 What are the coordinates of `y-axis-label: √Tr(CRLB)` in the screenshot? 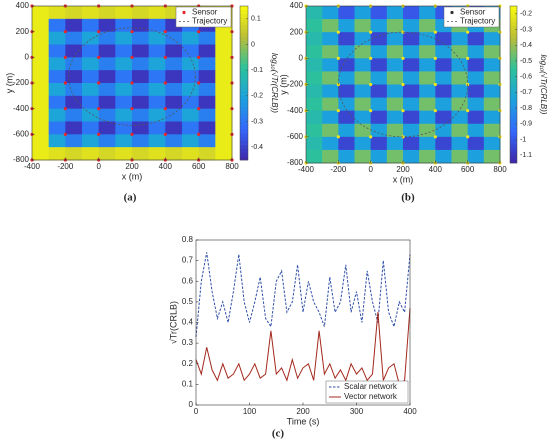 It's located at (173, 322).